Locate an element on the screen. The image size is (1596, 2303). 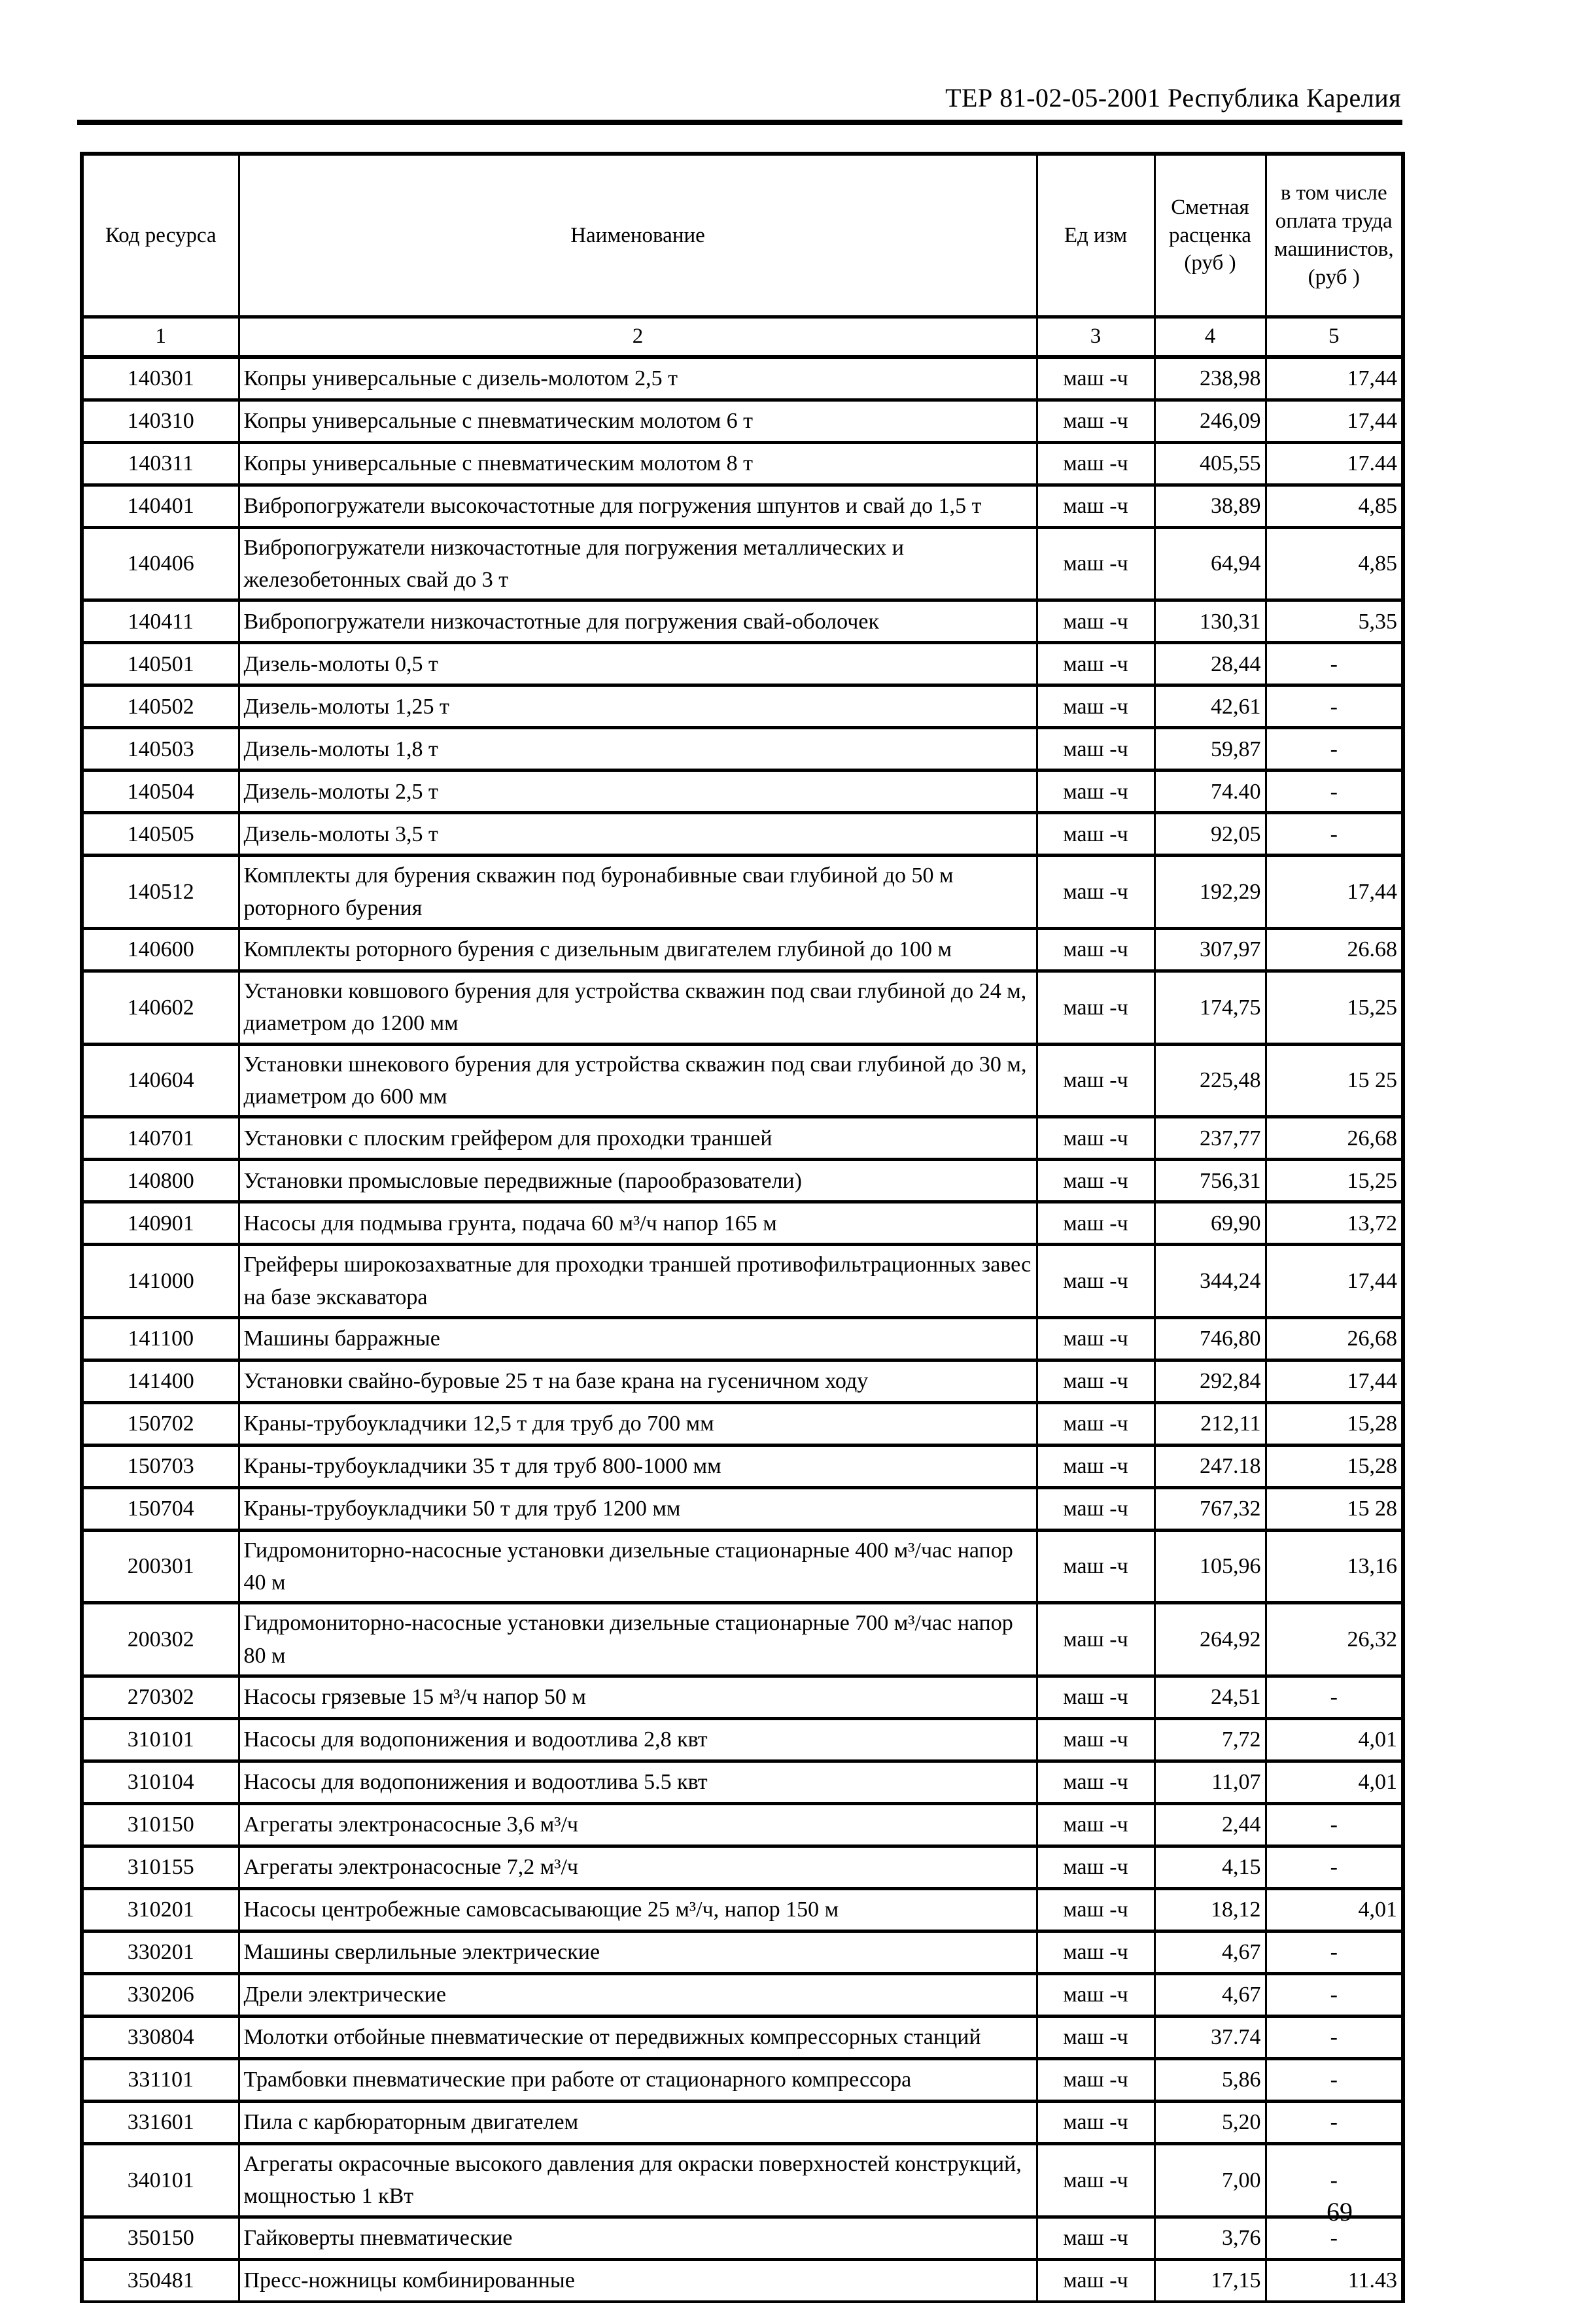
resource-name-cell: Агрегаты электронасосные 3,6 м³/ч is located at coordinates (637, 1825).